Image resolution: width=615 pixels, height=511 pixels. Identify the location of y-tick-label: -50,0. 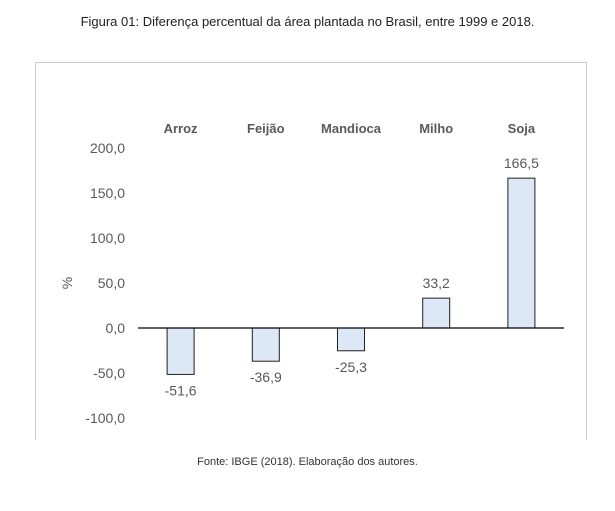
(109, 373).